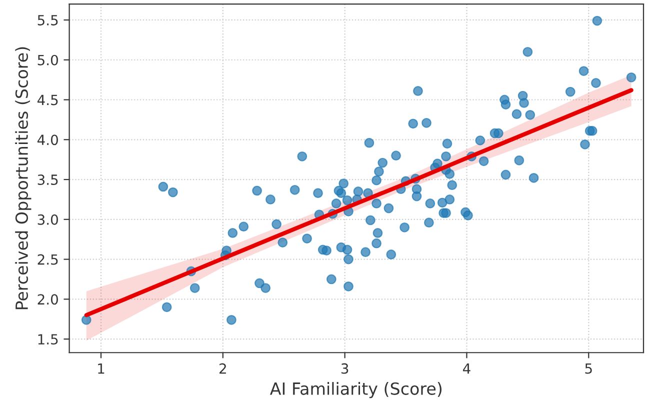 The width and height of the screenshot is (660, 403). What do you see at coordinates (48, 179) in the screenshot?
I see `y-tick-label: 3.5` at bounding box center [48, 179].